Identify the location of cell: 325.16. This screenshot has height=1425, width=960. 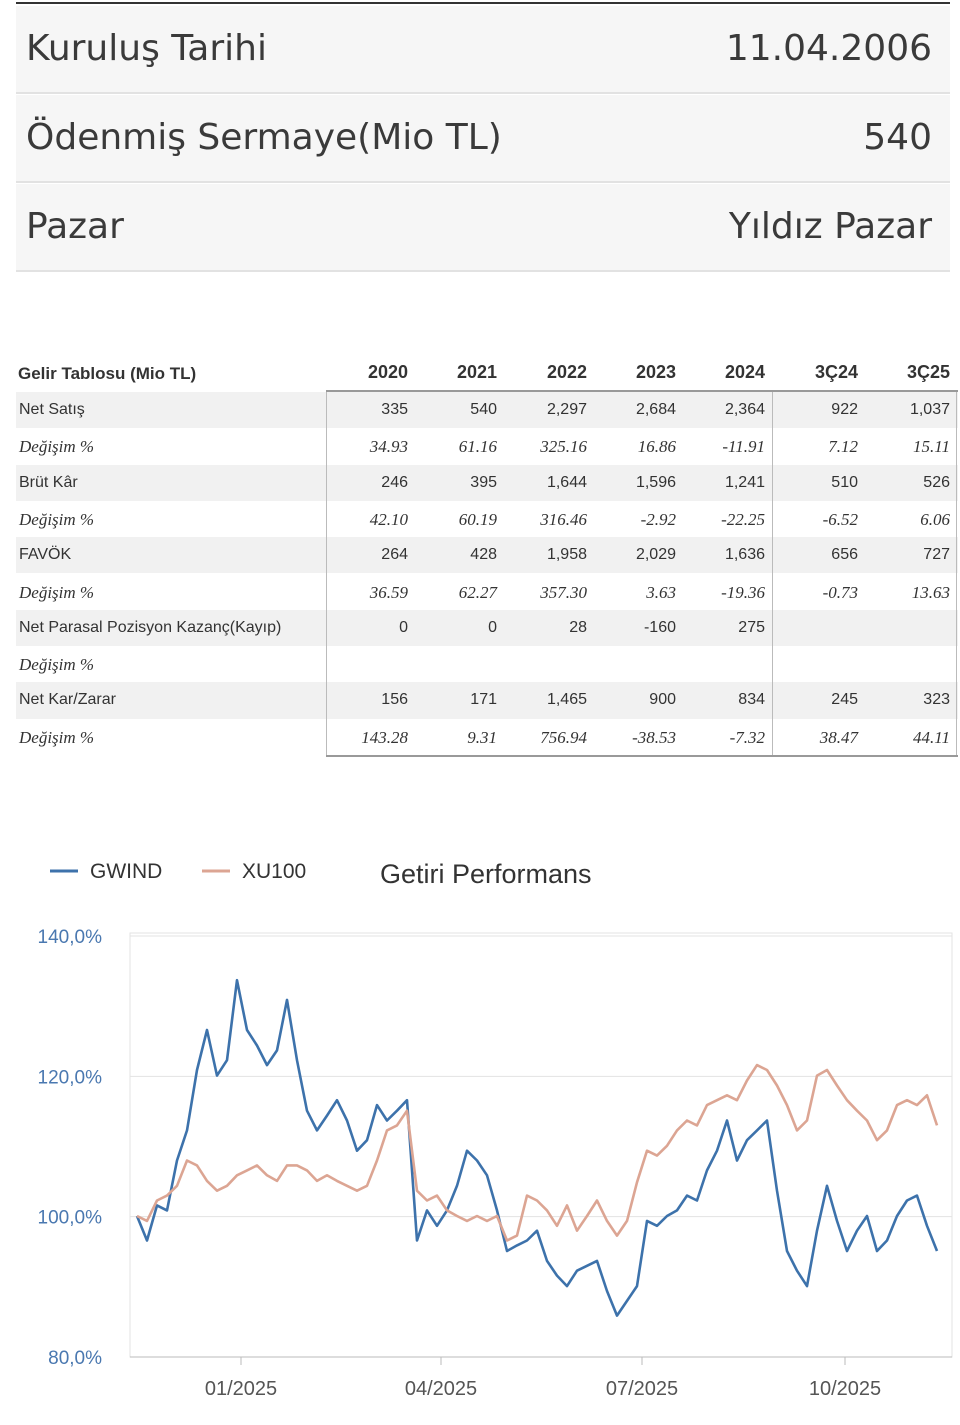
(563, 447).